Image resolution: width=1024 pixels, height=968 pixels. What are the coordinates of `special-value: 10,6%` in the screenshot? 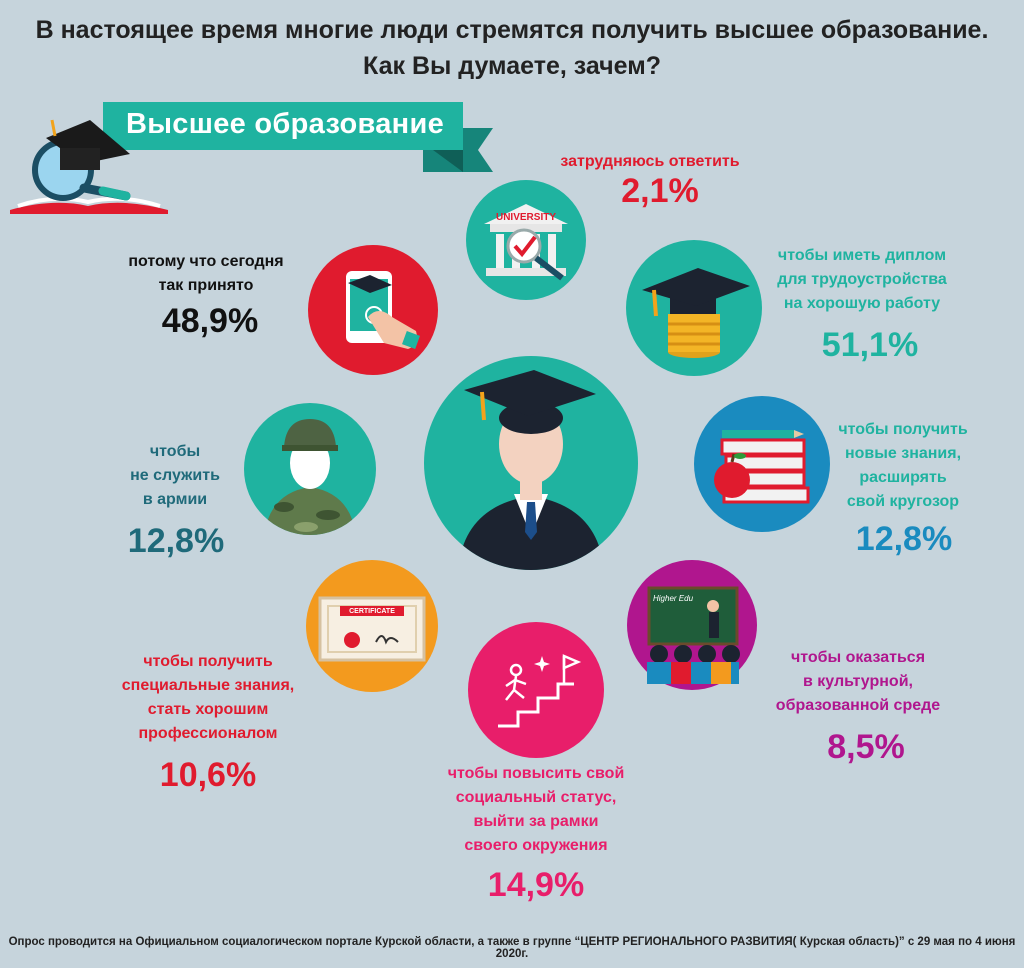 It's located at (208, 775).